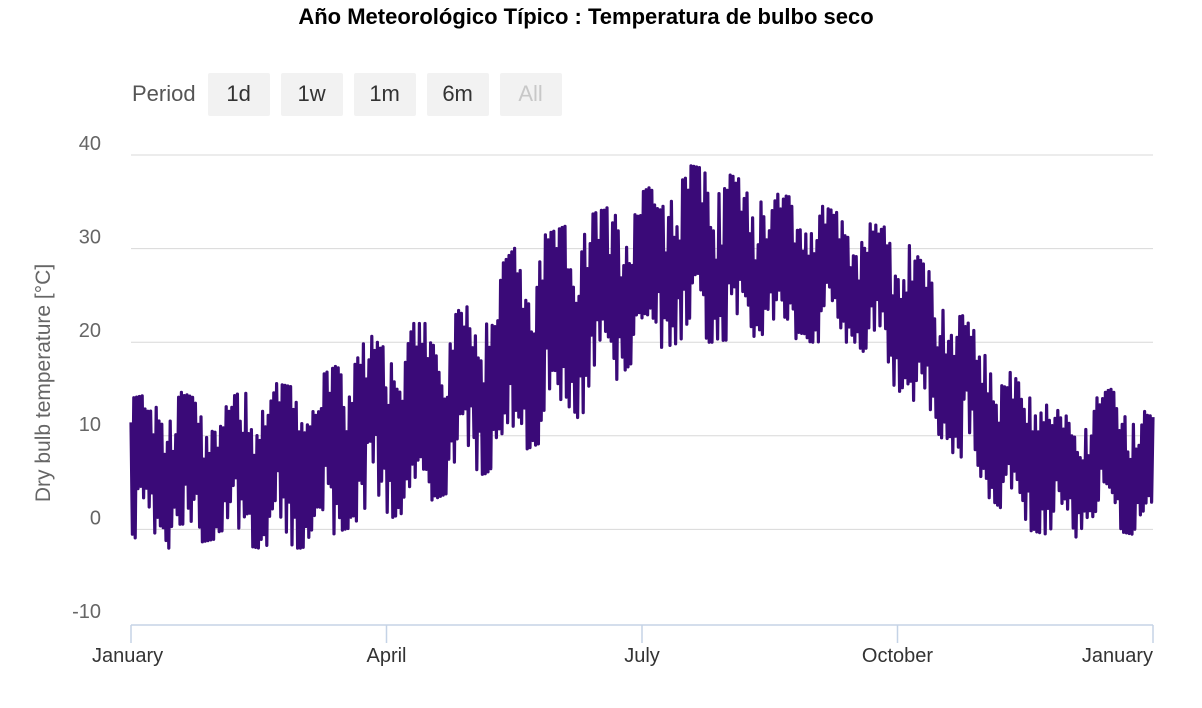 The width and height of the screenshot is (1202, 708). I want to click on range-selector: Period 1d 1w 1m 6m All, so click(352, 94).